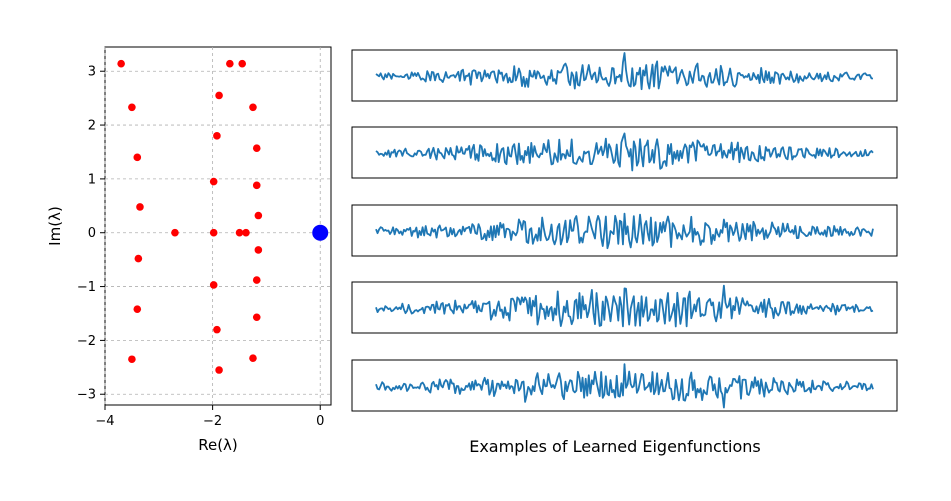 The width and height of the screenshot is (951, 501). I want to click on x-axis-label: Re(λ), so click(218, 445).